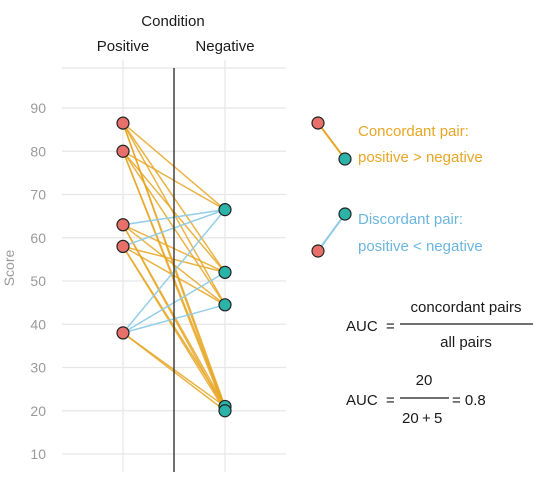  What do you see at coordinates (38, 324) in the screenshot?
I see `y-tick-40: 40` at bounding box center [38, 324].